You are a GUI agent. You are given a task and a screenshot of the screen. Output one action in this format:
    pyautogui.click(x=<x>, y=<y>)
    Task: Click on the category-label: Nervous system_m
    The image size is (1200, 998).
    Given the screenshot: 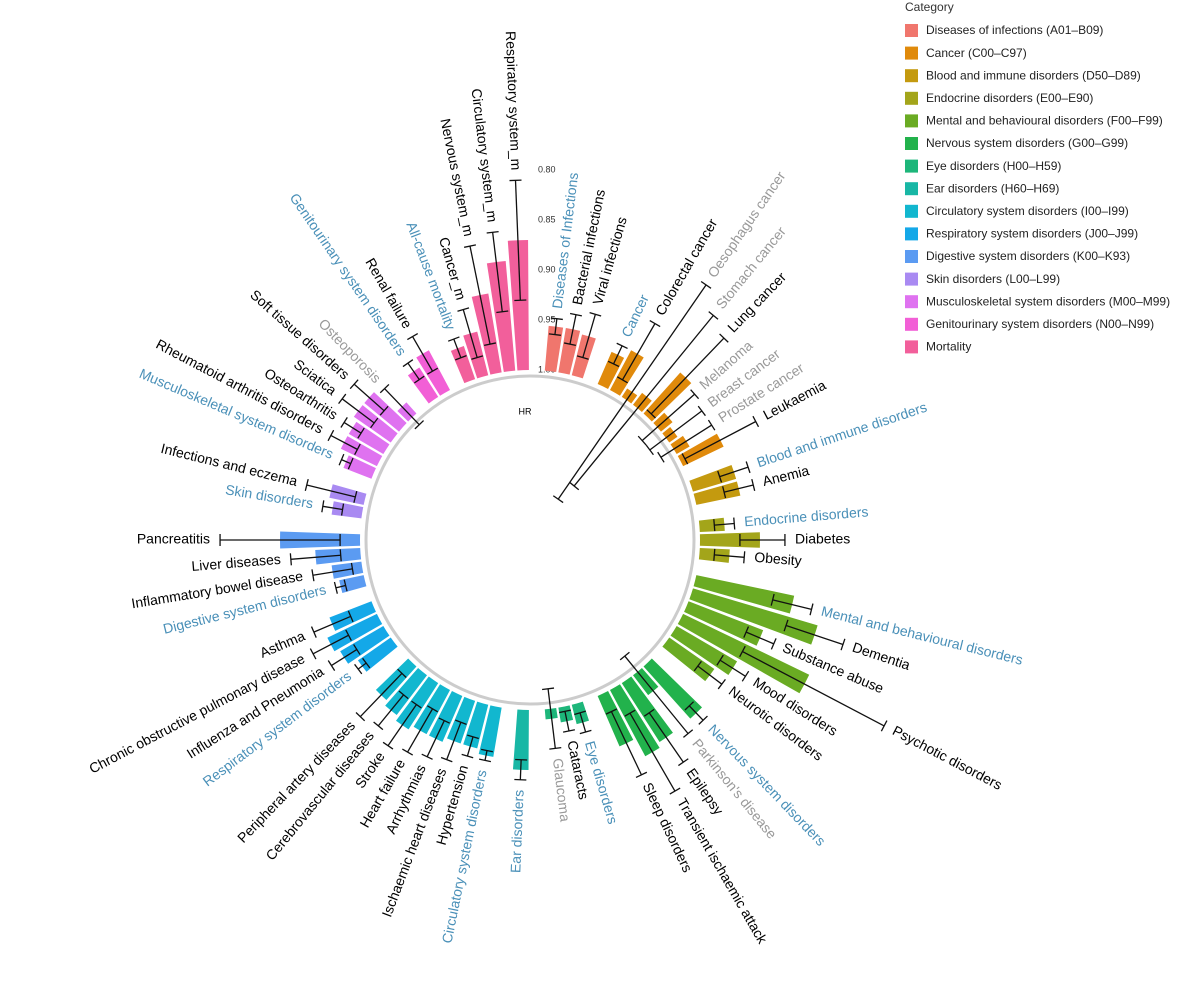 What is the action you would take?
    pyautogui.click(x=457, y=177)
    